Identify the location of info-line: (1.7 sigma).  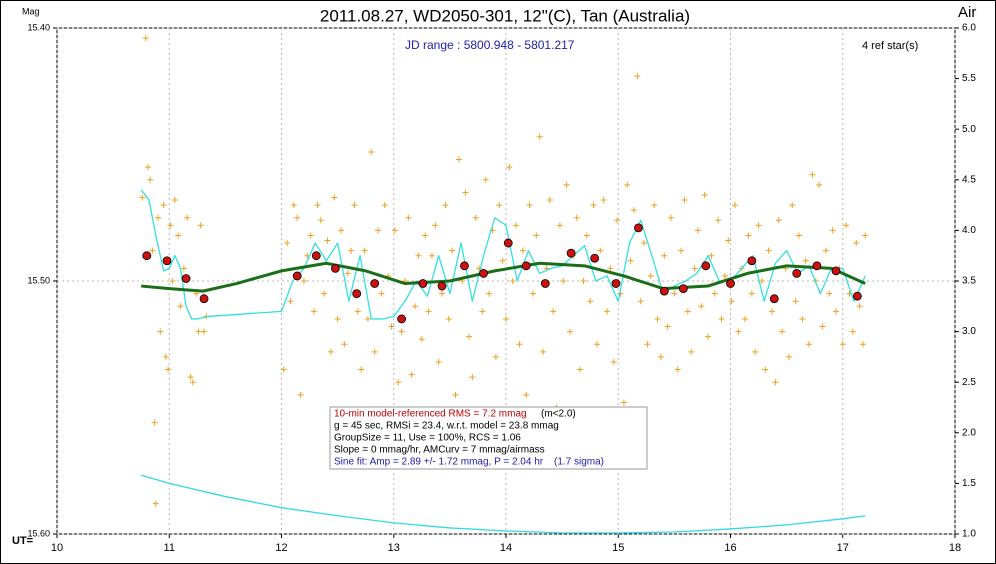
(579, 462).